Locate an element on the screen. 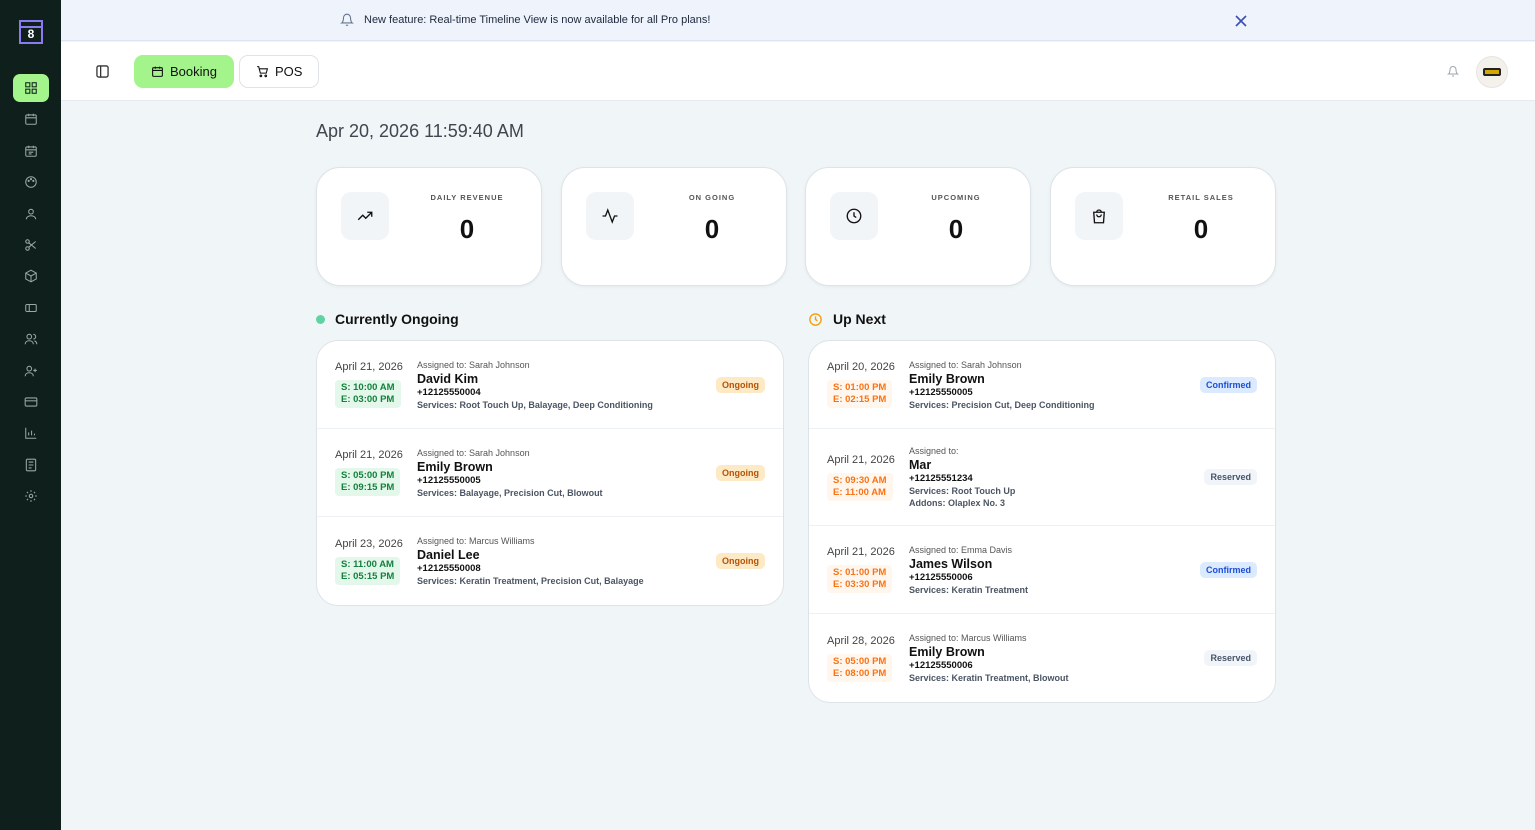 This screenshot has width=1535, height=830. assigned: Assigned to: Sarah Johnson is located at coordinates (473, 452).